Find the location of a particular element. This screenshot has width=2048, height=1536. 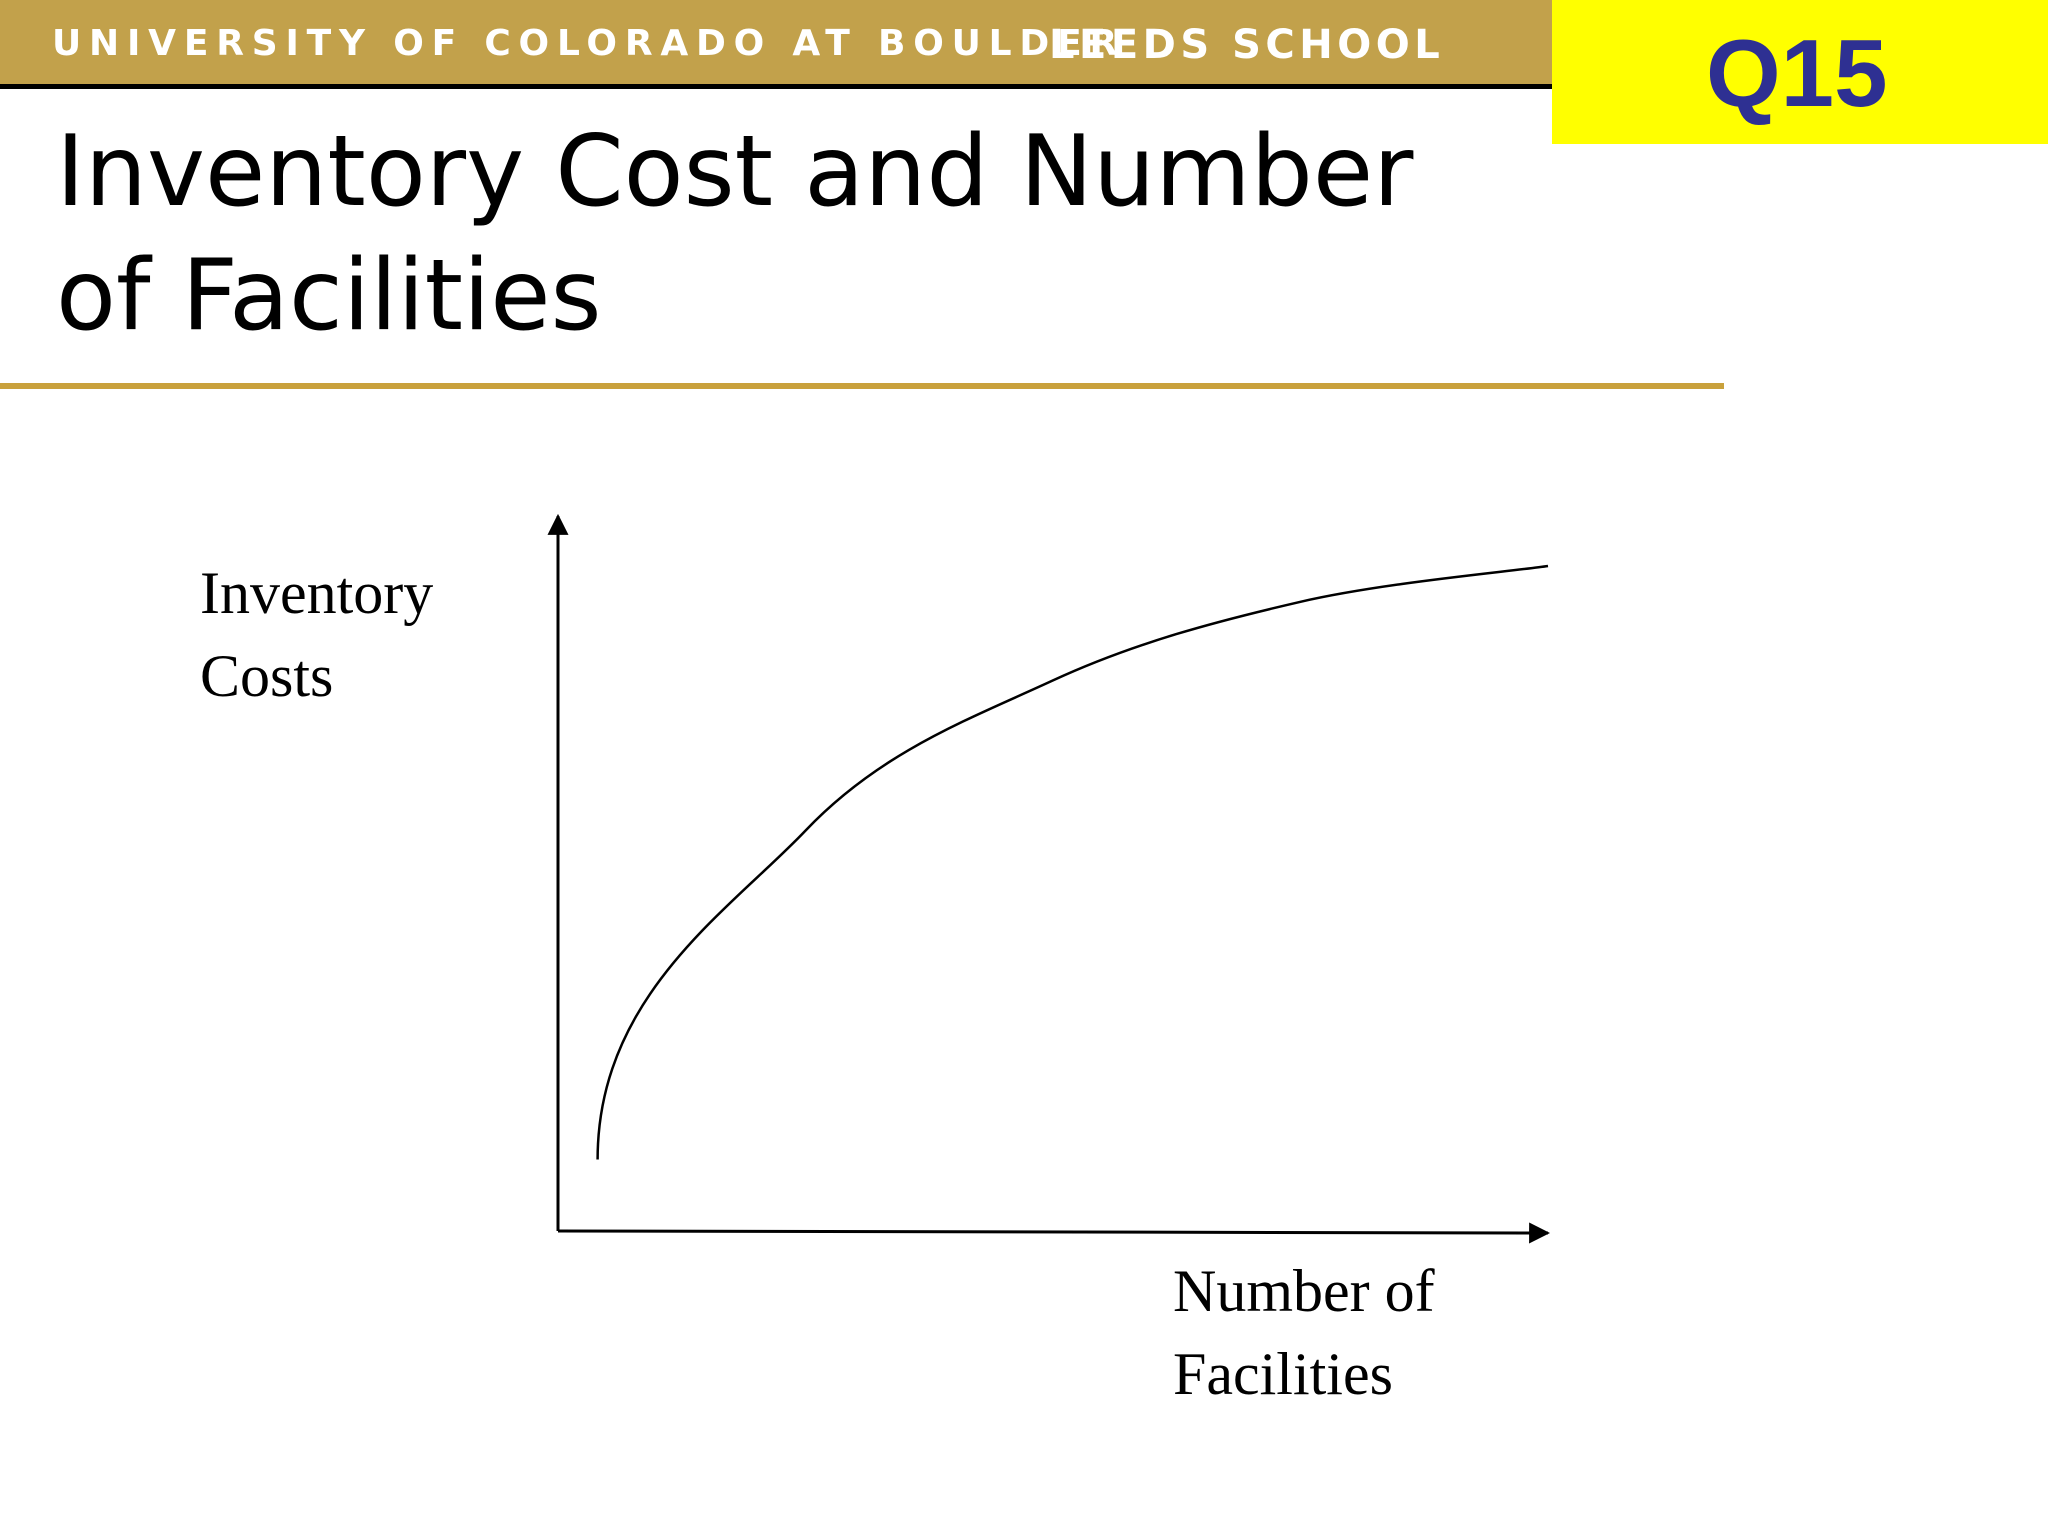

y-axis-label-line-2: Costs is located at coordinates (267, 676).